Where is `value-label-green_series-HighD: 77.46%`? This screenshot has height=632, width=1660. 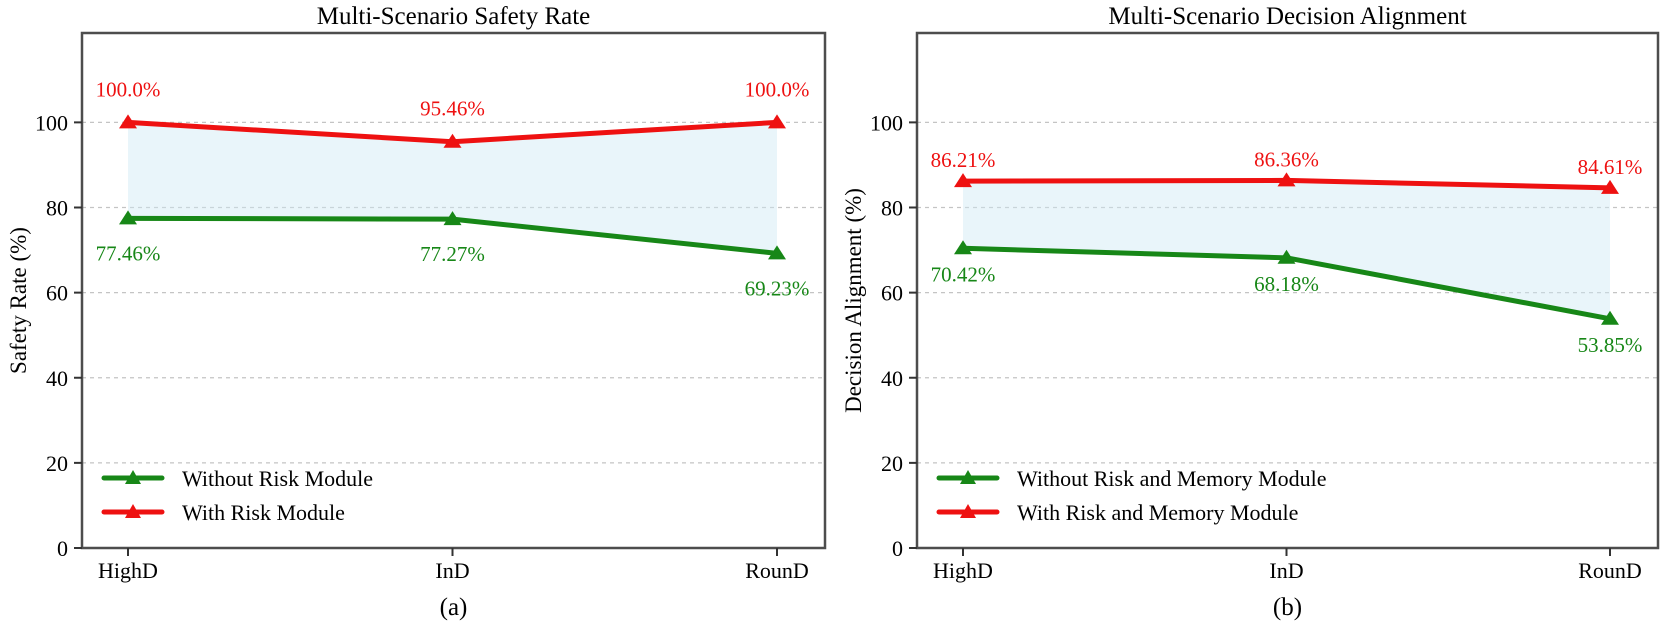
value-label-green_series-HighD: 77.46% is located at coordinates (128, 253).